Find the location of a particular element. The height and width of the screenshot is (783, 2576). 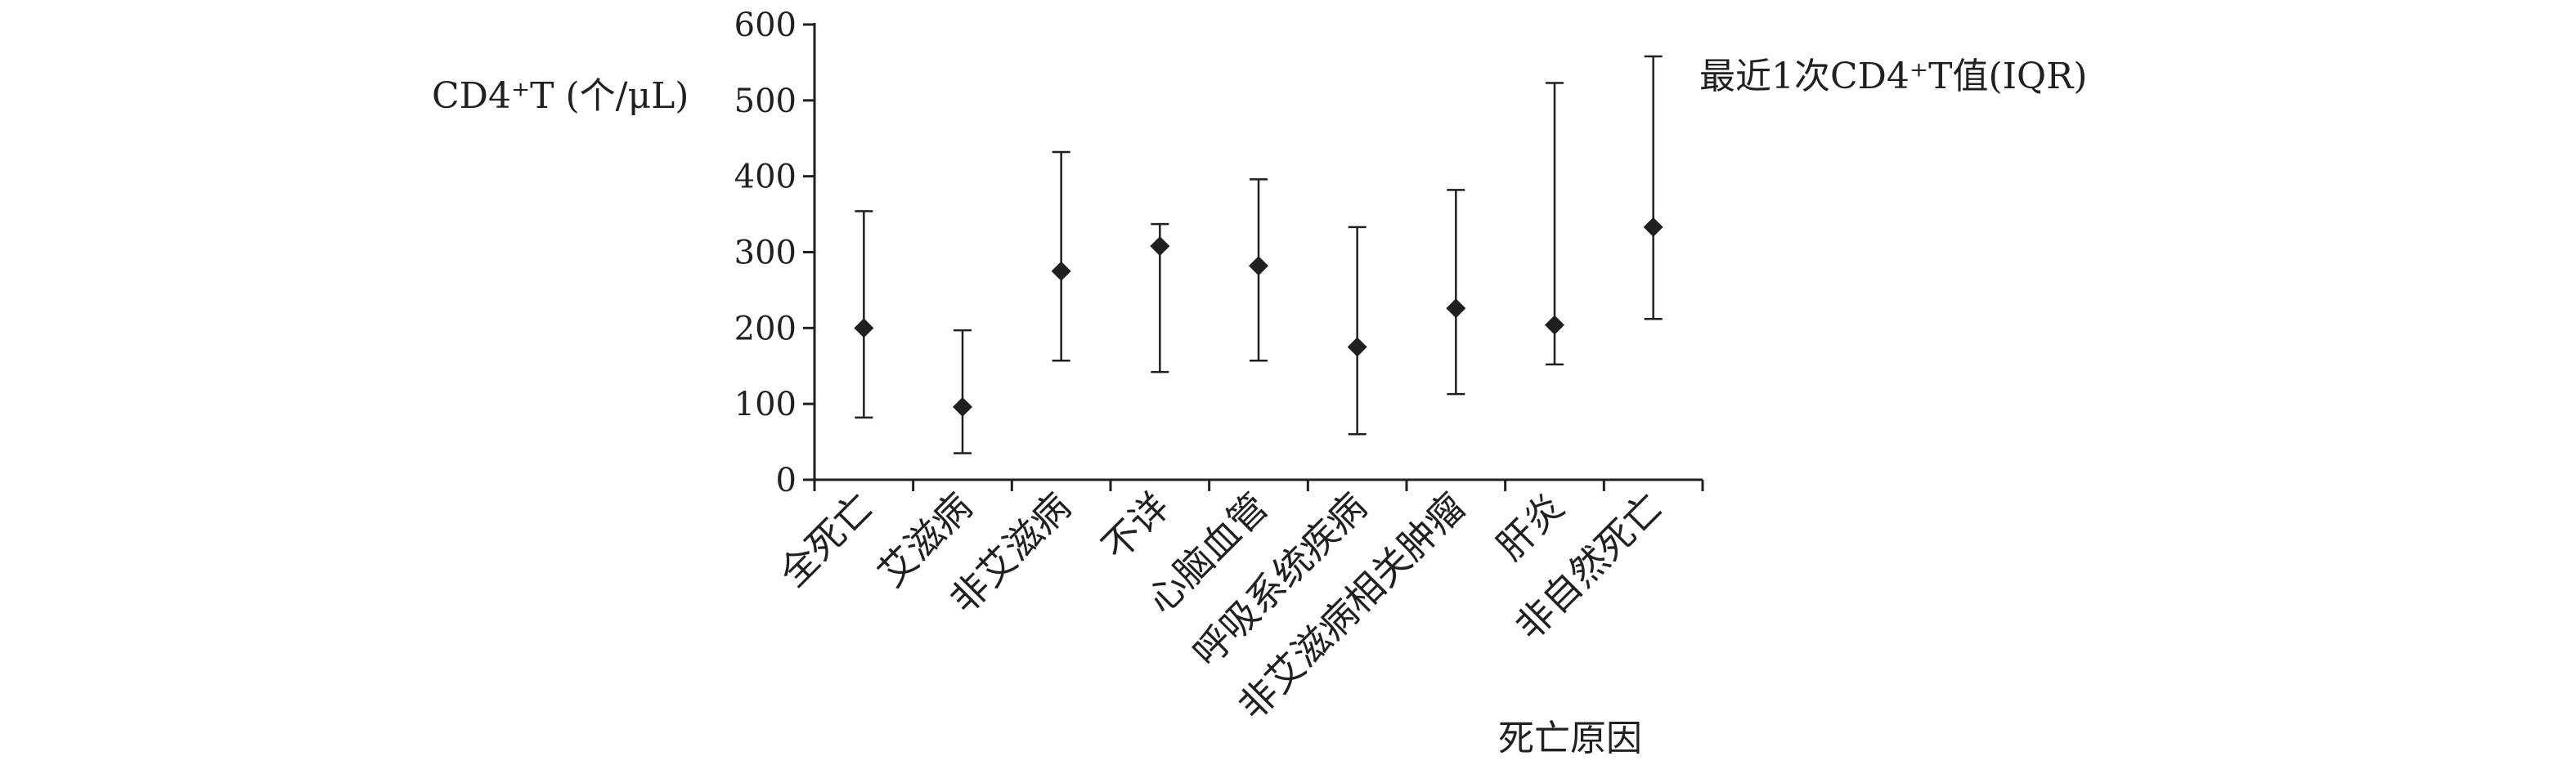

y-axis-title: CD4⁺T (个/μL) is located at coordinates (560, 96).